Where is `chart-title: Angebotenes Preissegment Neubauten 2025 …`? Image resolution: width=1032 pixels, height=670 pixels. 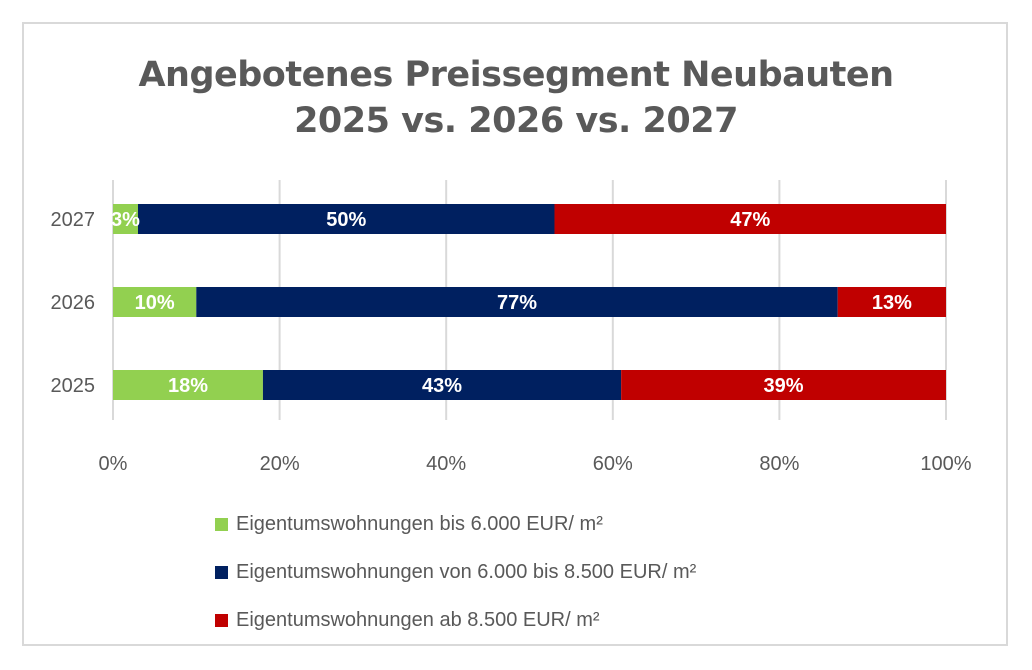 chart-title: Angebotenes Preissegment Neubauten 2025 … is located at coordinates (516, 98).